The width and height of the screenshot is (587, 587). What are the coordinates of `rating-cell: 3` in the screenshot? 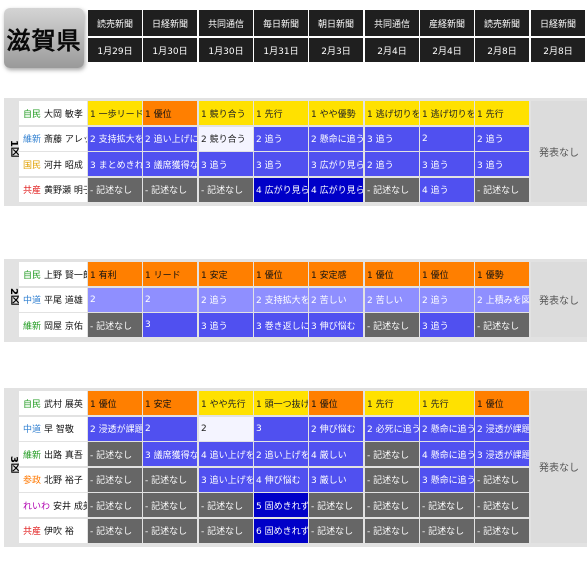 It's located at (170, 325).